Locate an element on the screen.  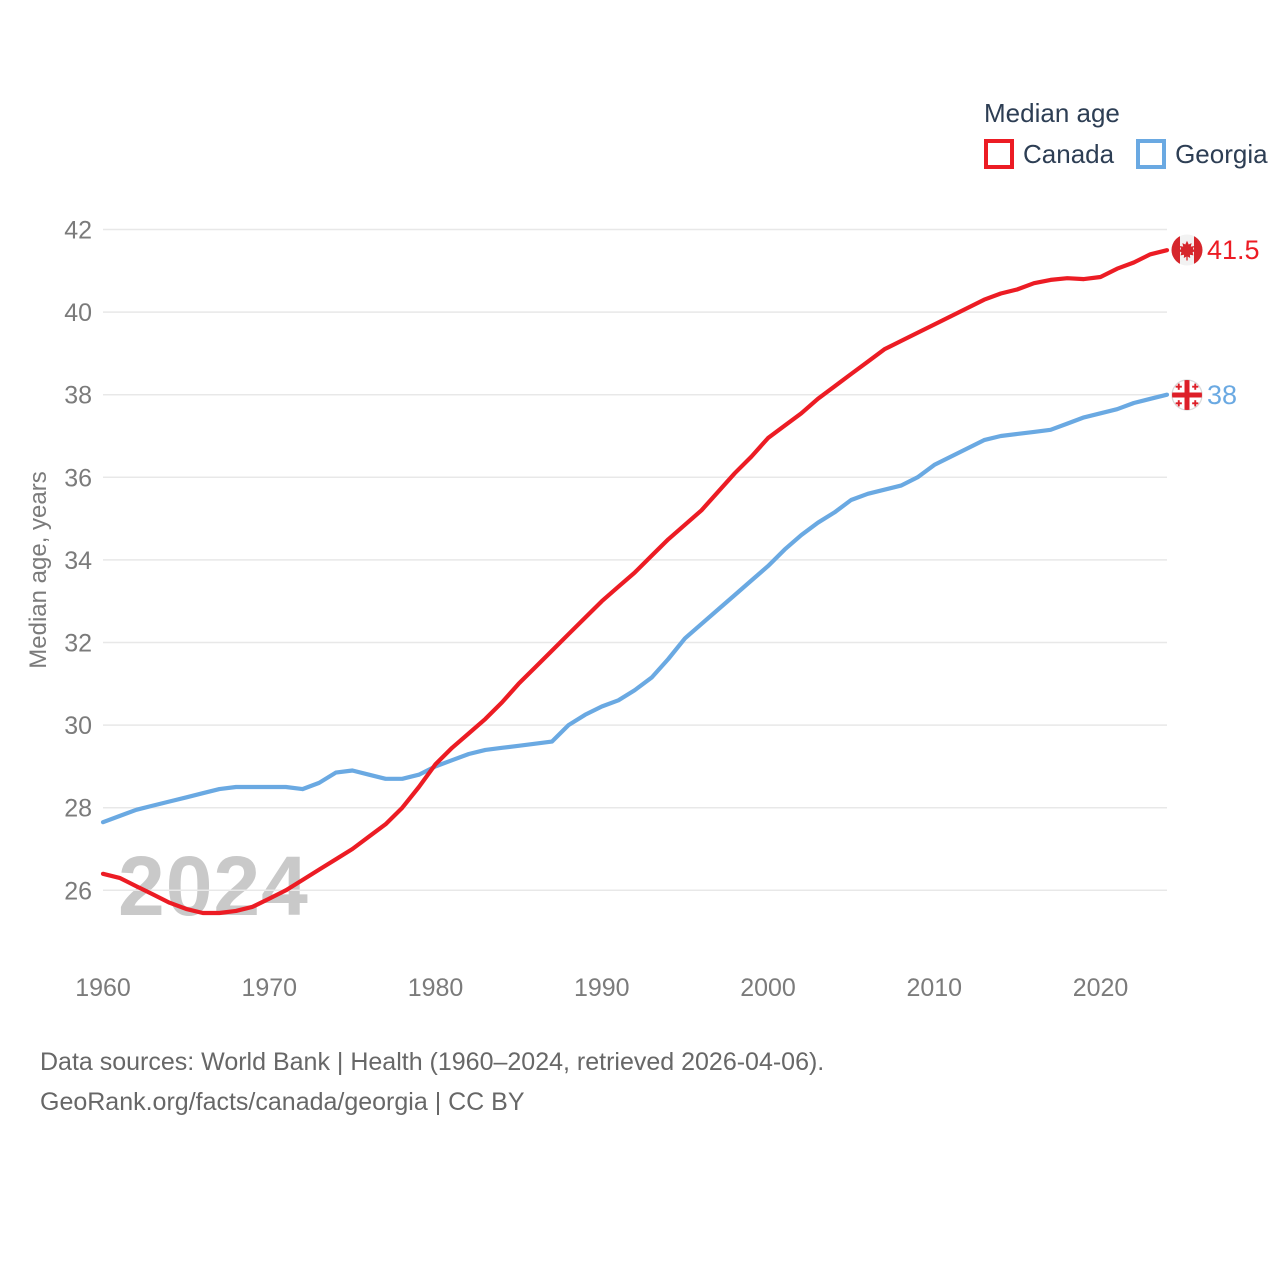
legend-items: Canada Georgia is located at coordinates (1126, 154).